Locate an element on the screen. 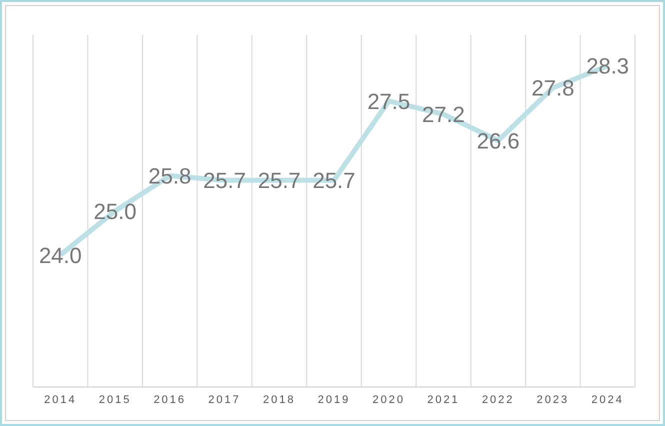  x-tick-label: 2021 is located at coordinates (443, 400).